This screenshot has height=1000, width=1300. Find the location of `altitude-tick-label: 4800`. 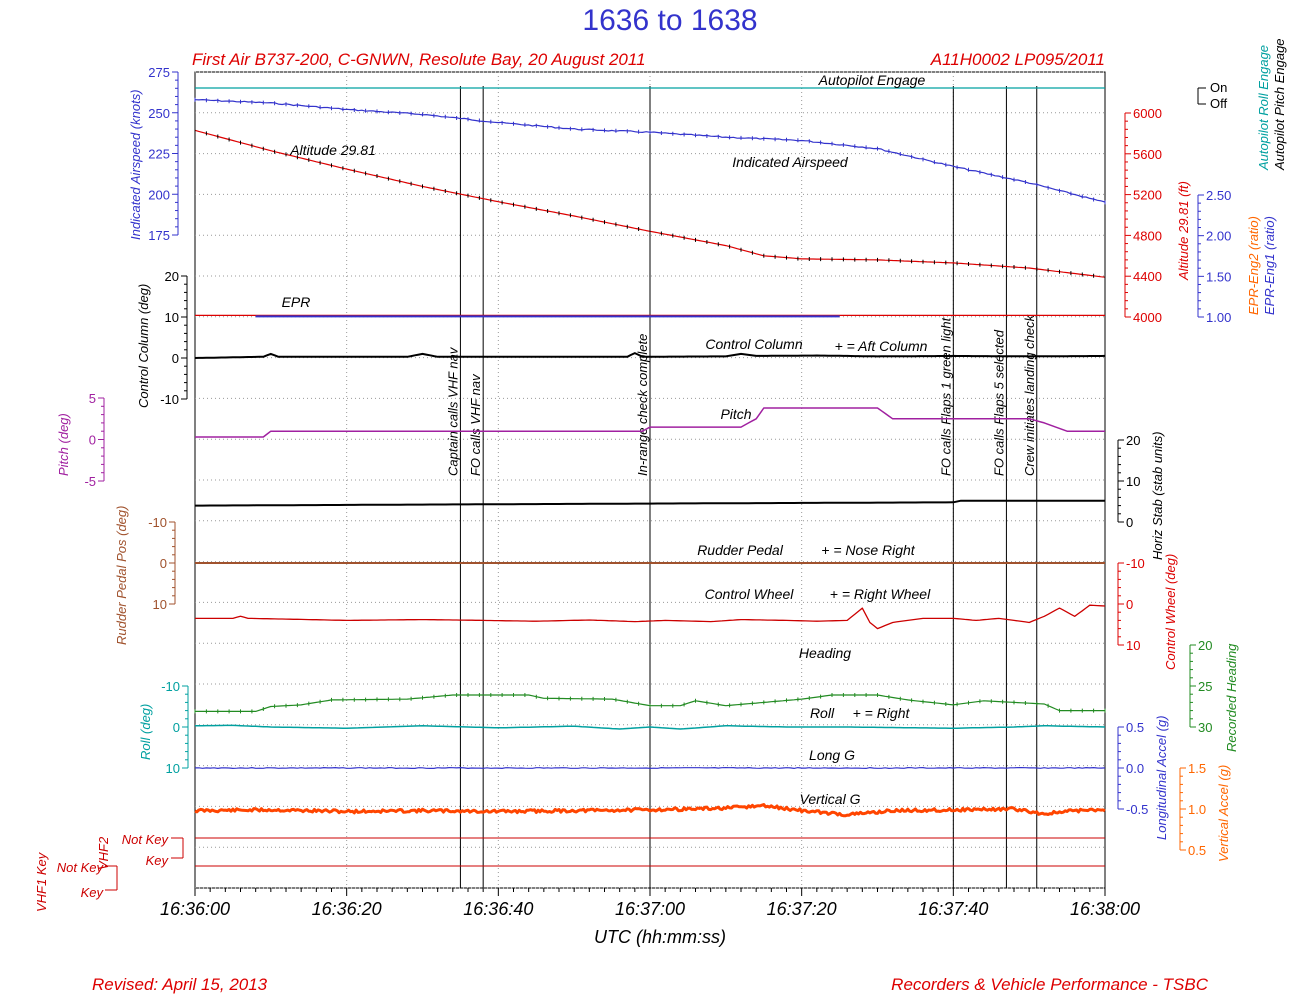

altitude-tick-label: 4800 is located at coordinates (1147, 235).